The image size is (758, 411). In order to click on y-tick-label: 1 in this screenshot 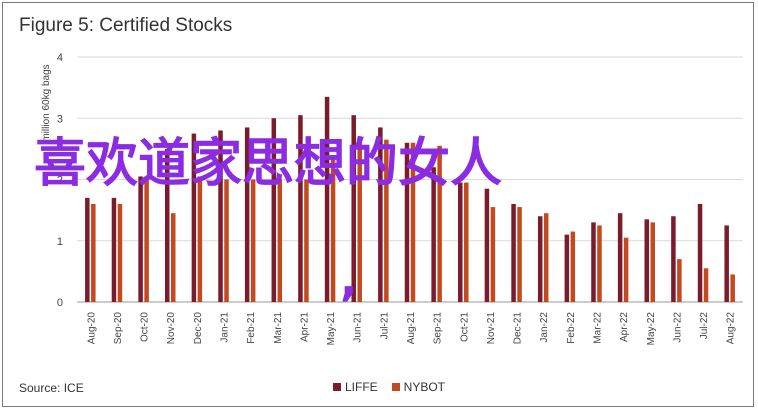, I will do `click(60, 242)`.